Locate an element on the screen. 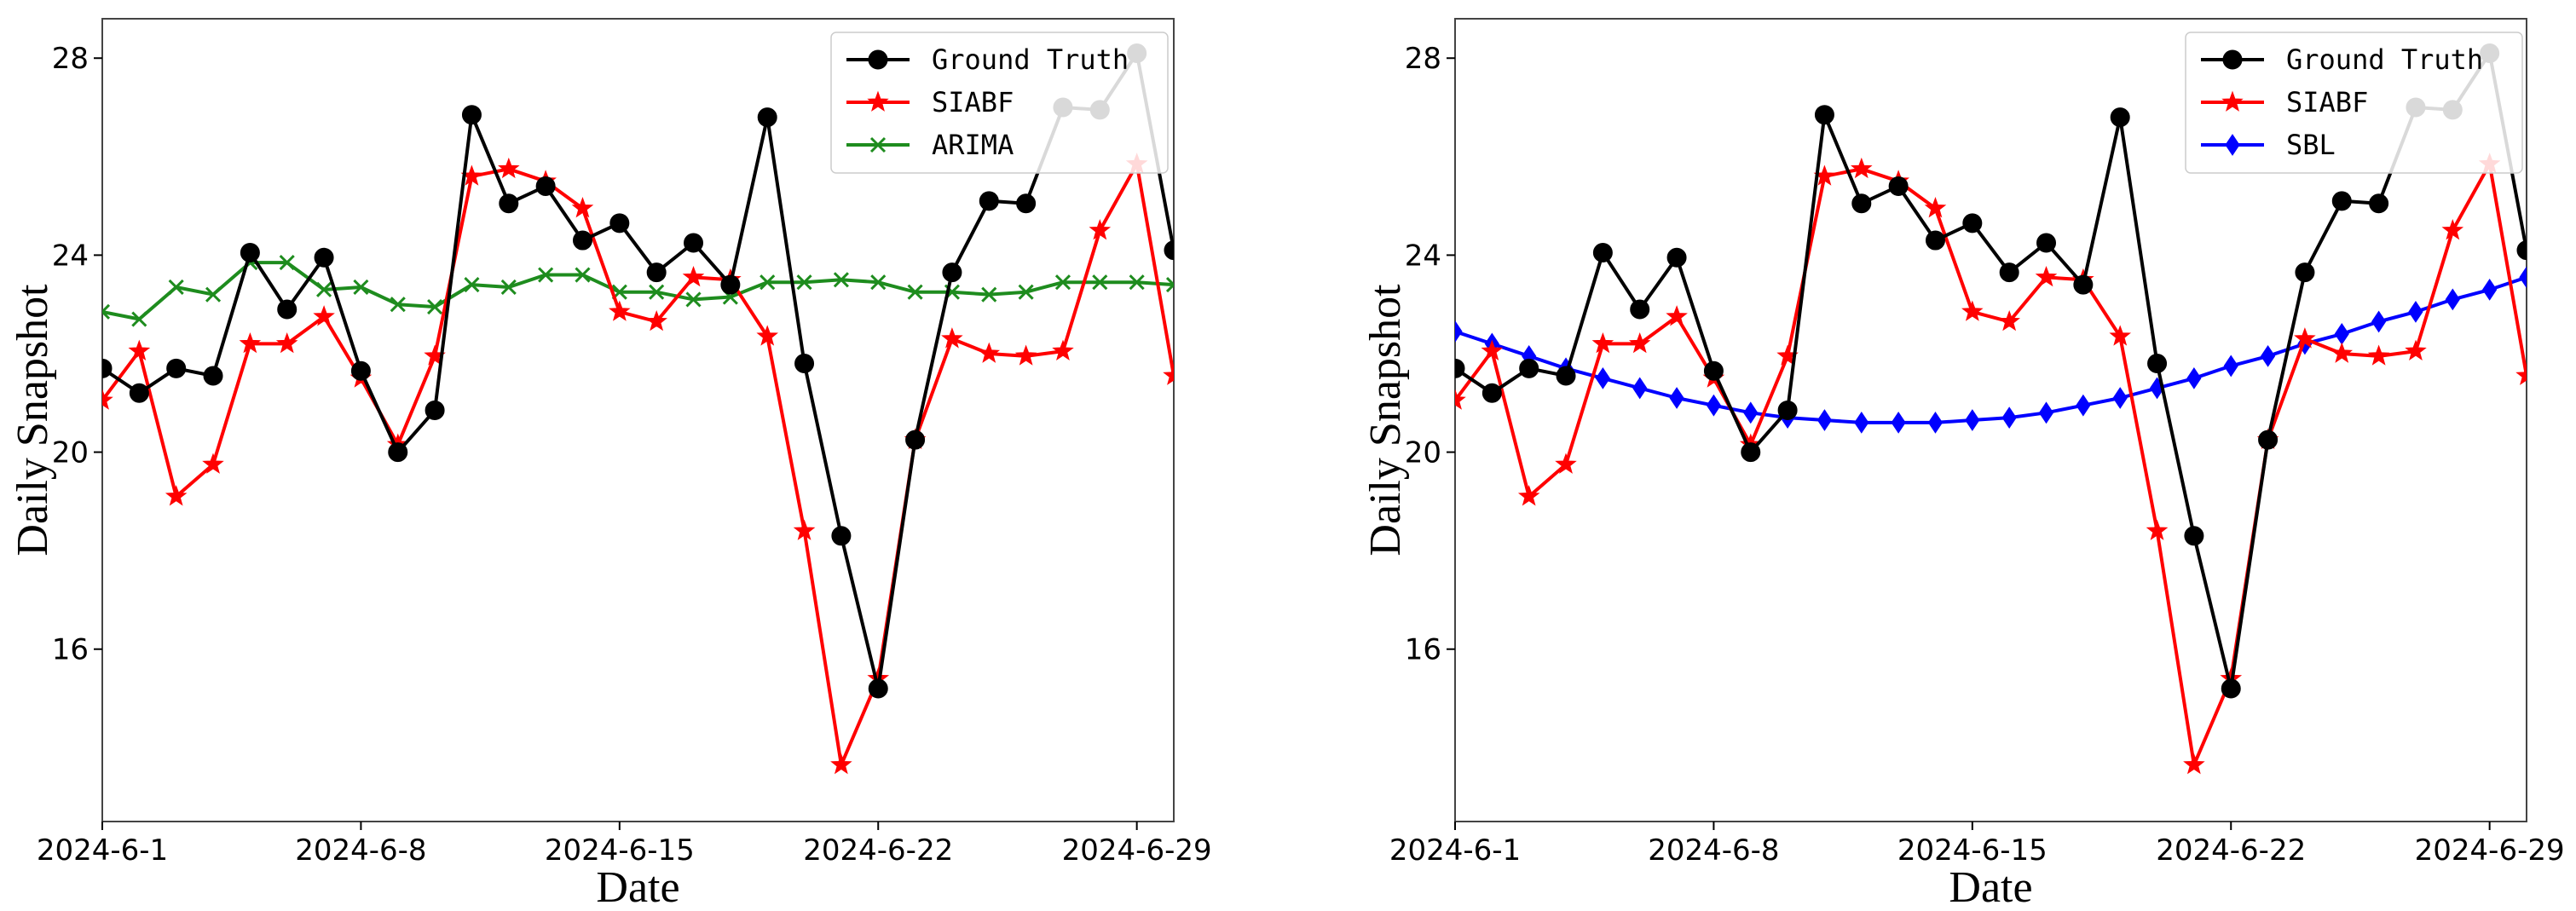 This screenshot has height=911, width=2576. legend-label-ground-truth: Ground Truth is located at coordinates (1030, 59).